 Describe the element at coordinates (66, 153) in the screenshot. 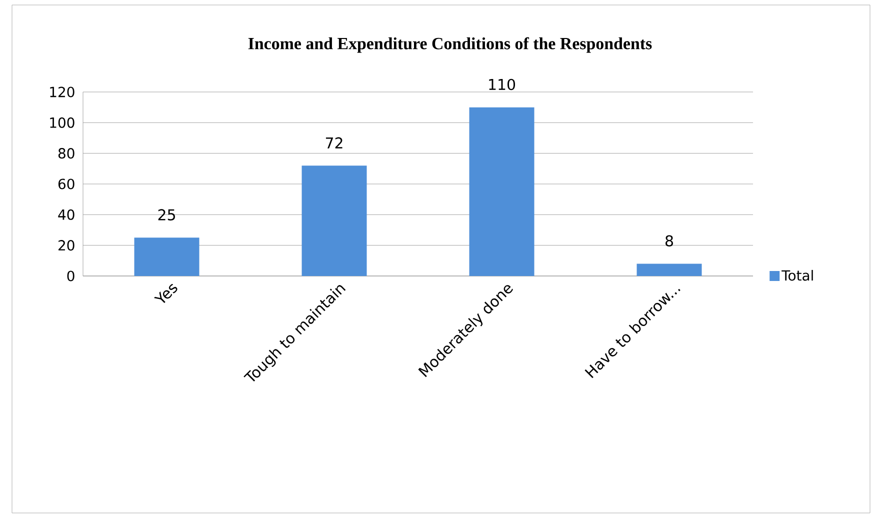

I see `y-tick-label: 80` at that location.